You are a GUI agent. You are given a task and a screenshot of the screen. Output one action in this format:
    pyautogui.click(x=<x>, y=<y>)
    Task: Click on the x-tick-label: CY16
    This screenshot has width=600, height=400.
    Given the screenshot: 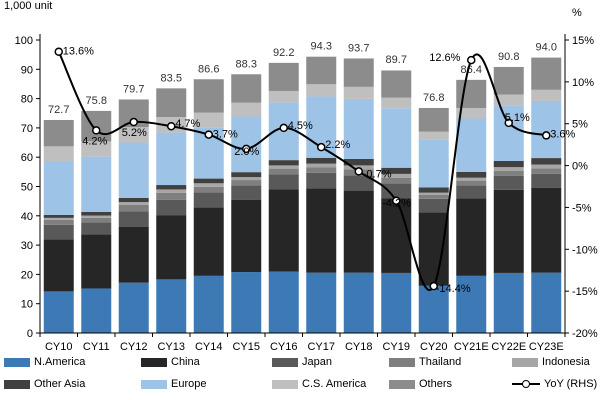 What is the action you would take?
    pyautogui.click(x=284, y=347)
    